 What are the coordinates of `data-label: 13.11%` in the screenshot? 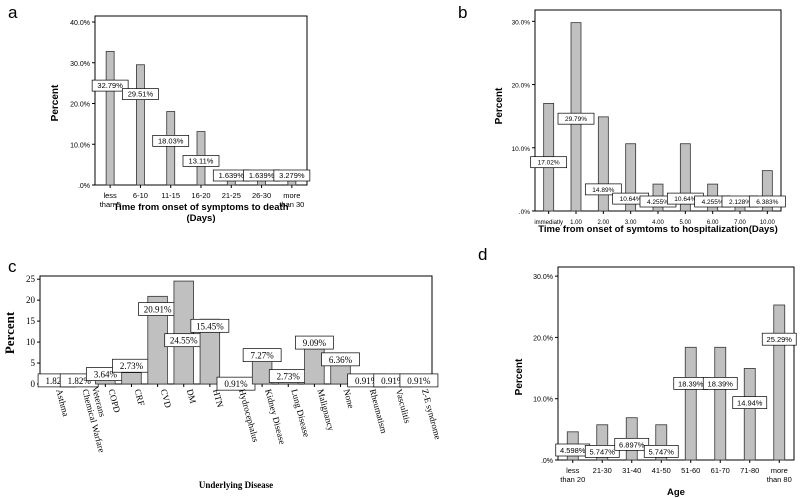 It's located at (201, 160).